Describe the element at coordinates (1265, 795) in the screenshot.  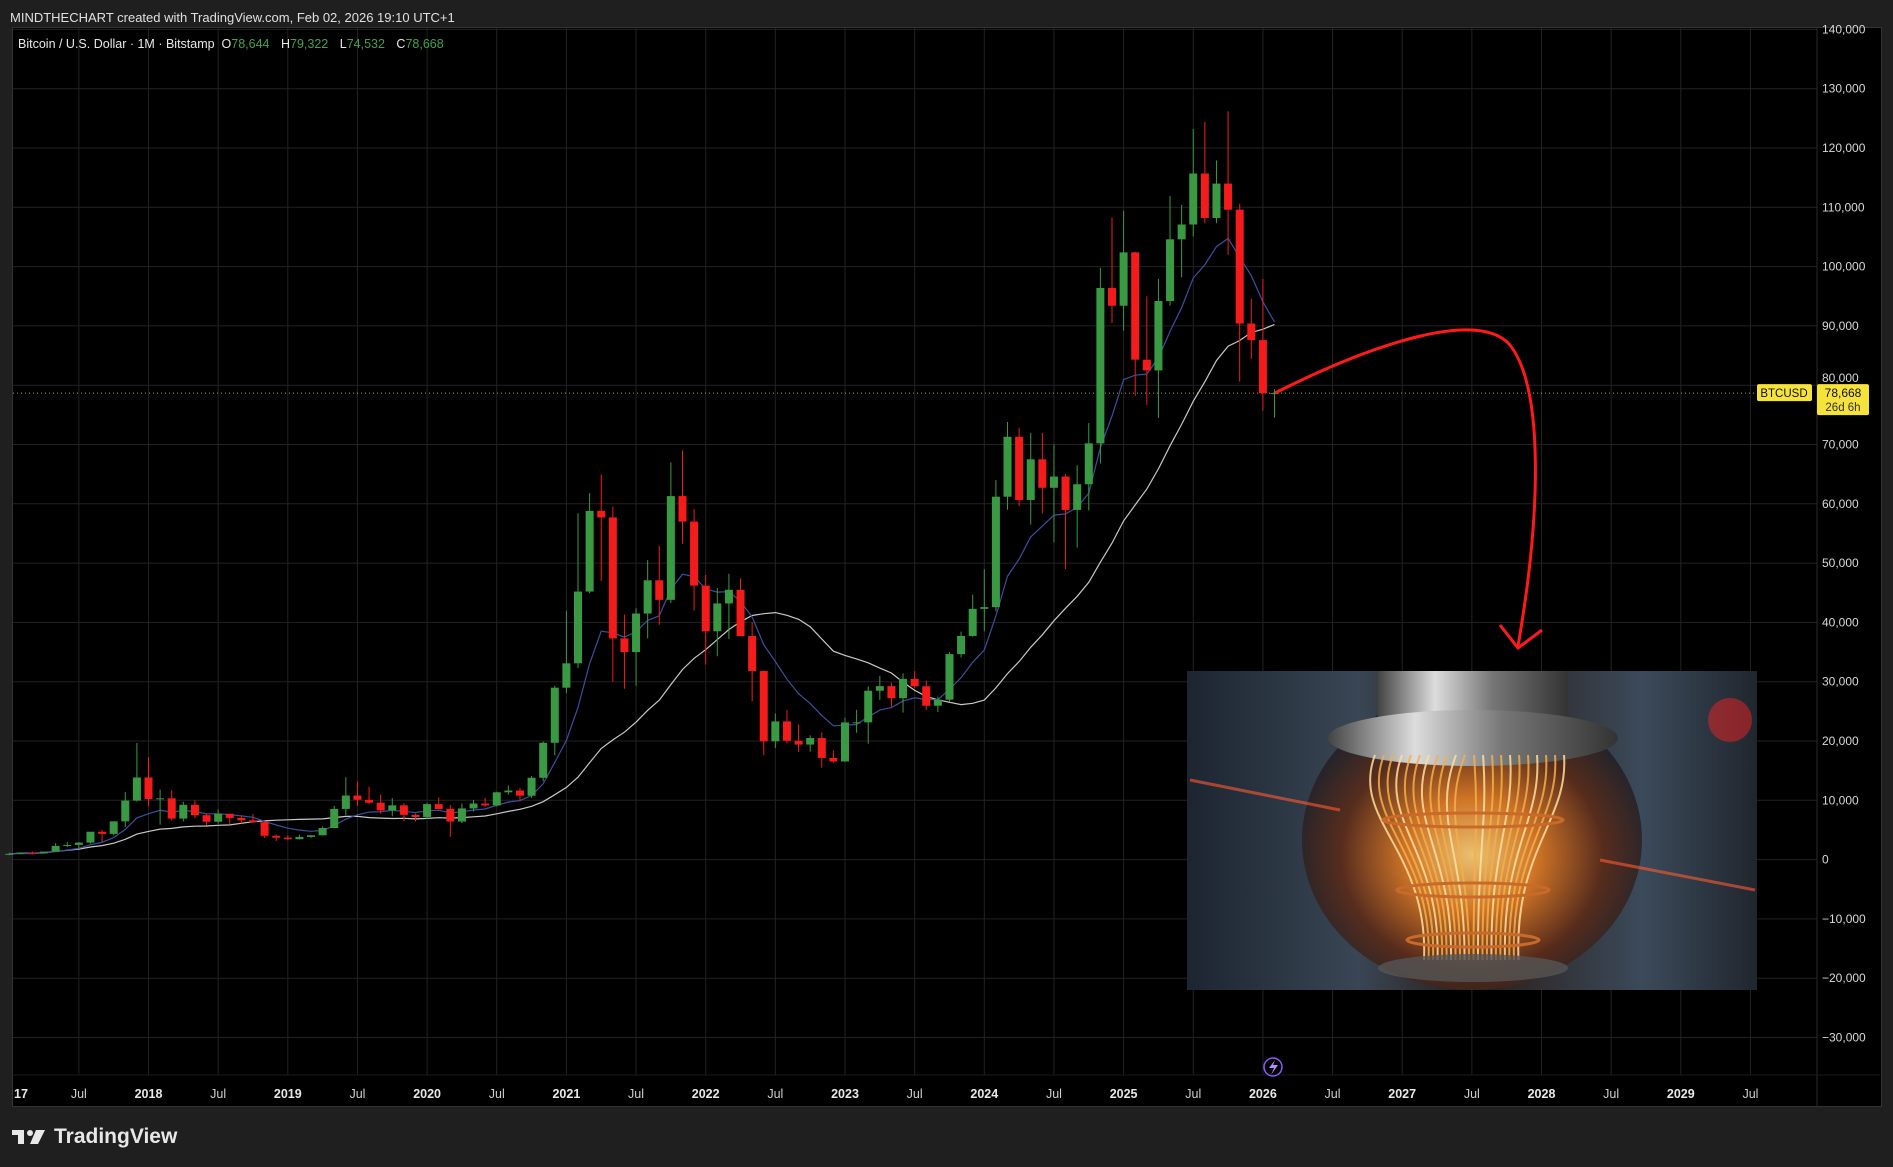
I see `image-light-streak` at that location.